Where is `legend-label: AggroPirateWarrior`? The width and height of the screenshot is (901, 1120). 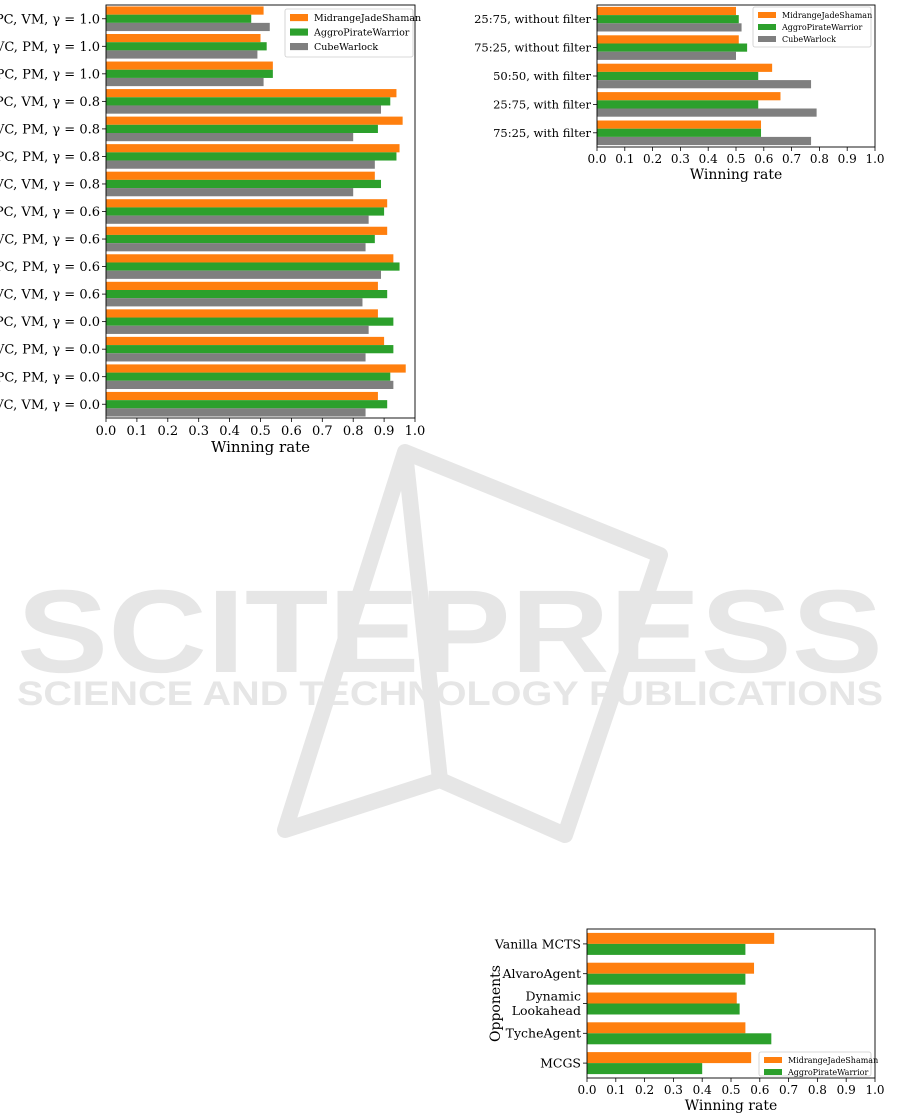
legend-label: AggroPirateWarrior is located at coordinates (827, 1072).